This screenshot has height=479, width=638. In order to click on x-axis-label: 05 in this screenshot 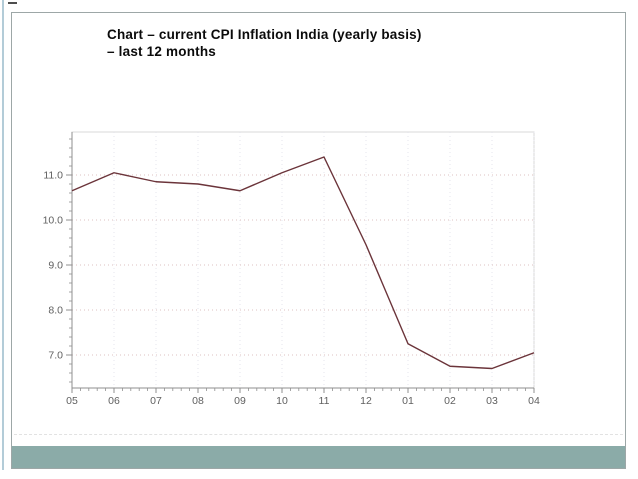, I will do `click(72, 401)`.